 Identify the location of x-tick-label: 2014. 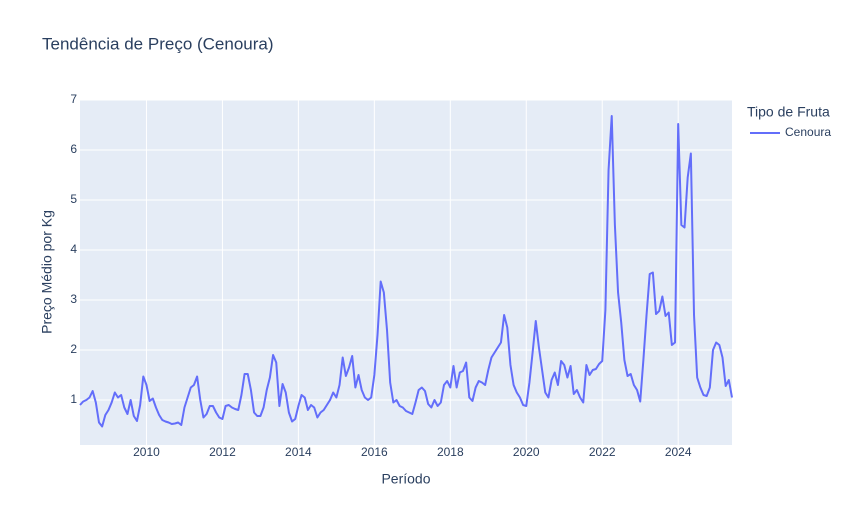
(298, 452).